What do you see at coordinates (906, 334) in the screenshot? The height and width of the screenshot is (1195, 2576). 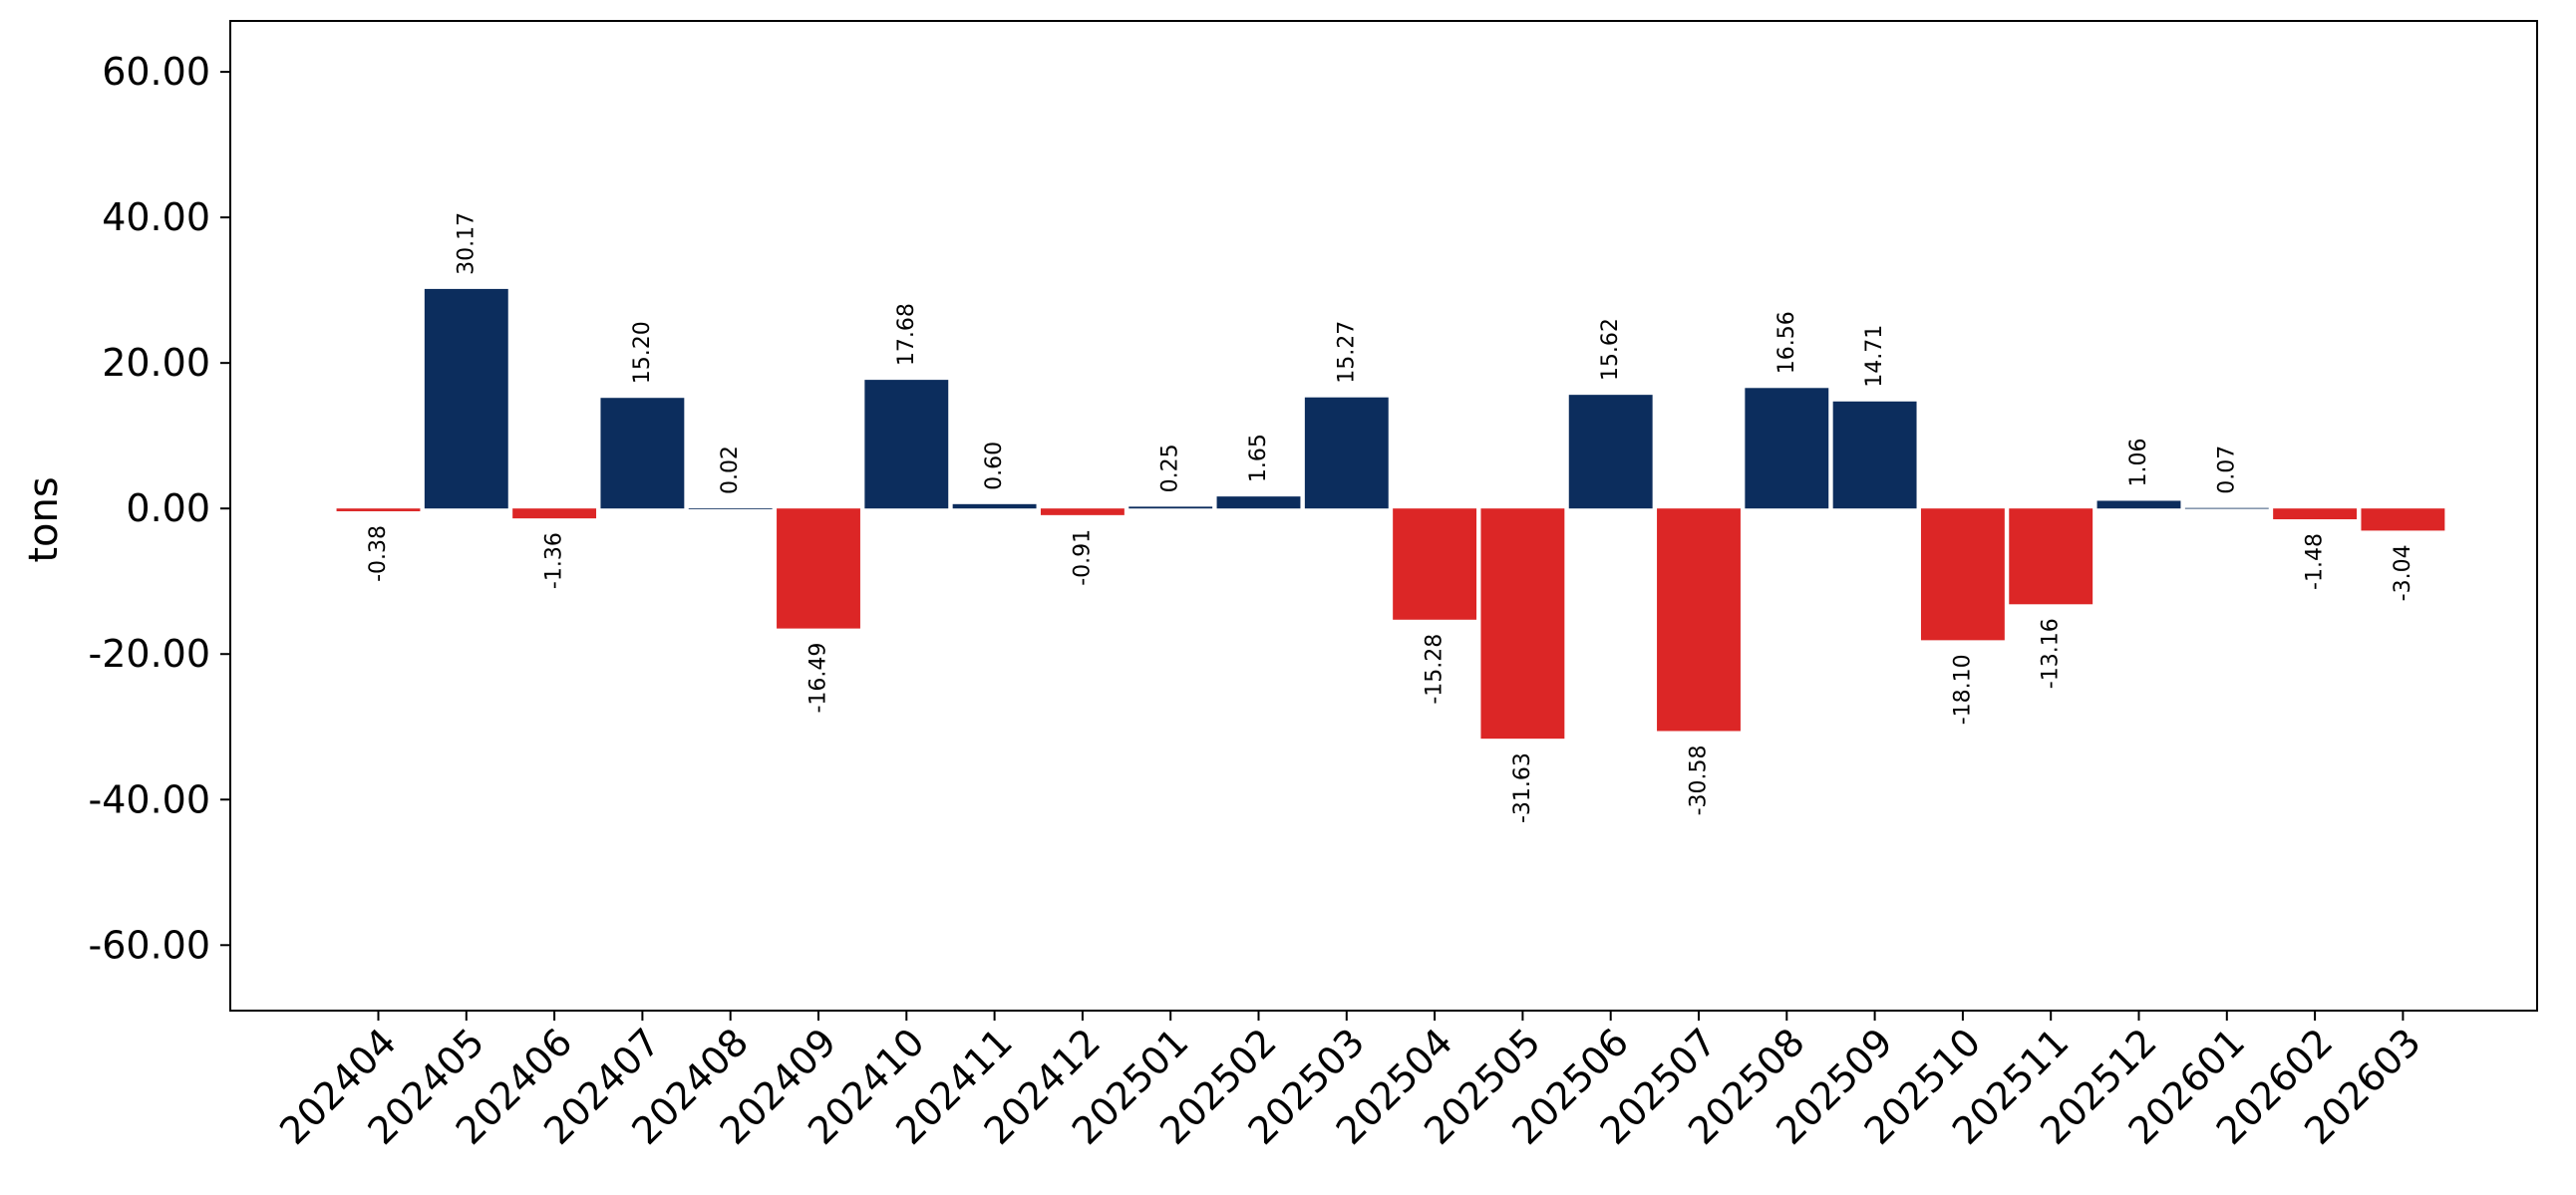 I see `value-label-202410: 17.68` at bounding box center [906, 334].